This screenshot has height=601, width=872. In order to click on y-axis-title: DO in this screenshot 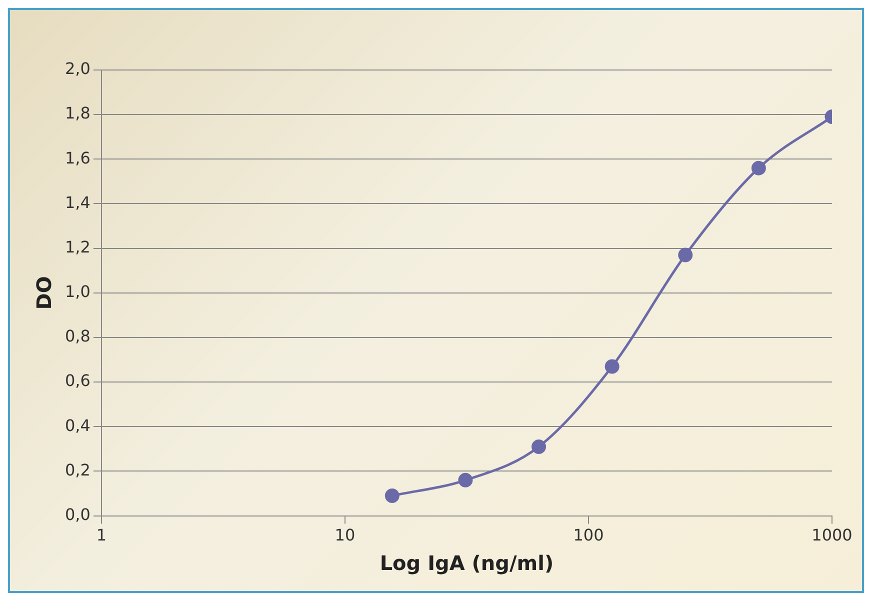, I will do `click(44, 293)`.